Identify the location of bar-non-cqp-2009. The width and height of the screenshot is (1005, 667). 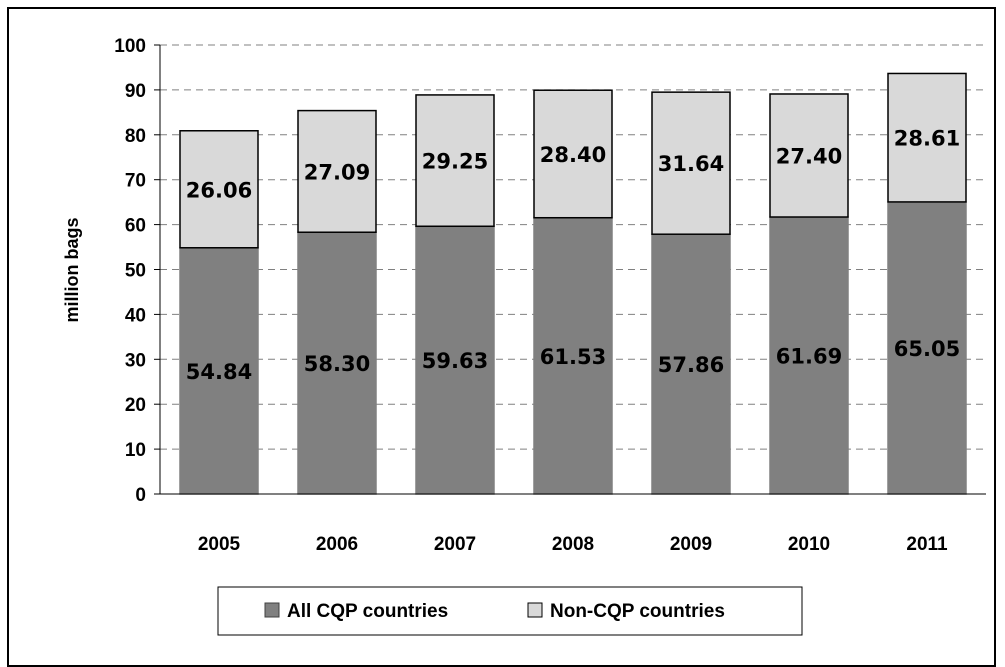
(691, 163).